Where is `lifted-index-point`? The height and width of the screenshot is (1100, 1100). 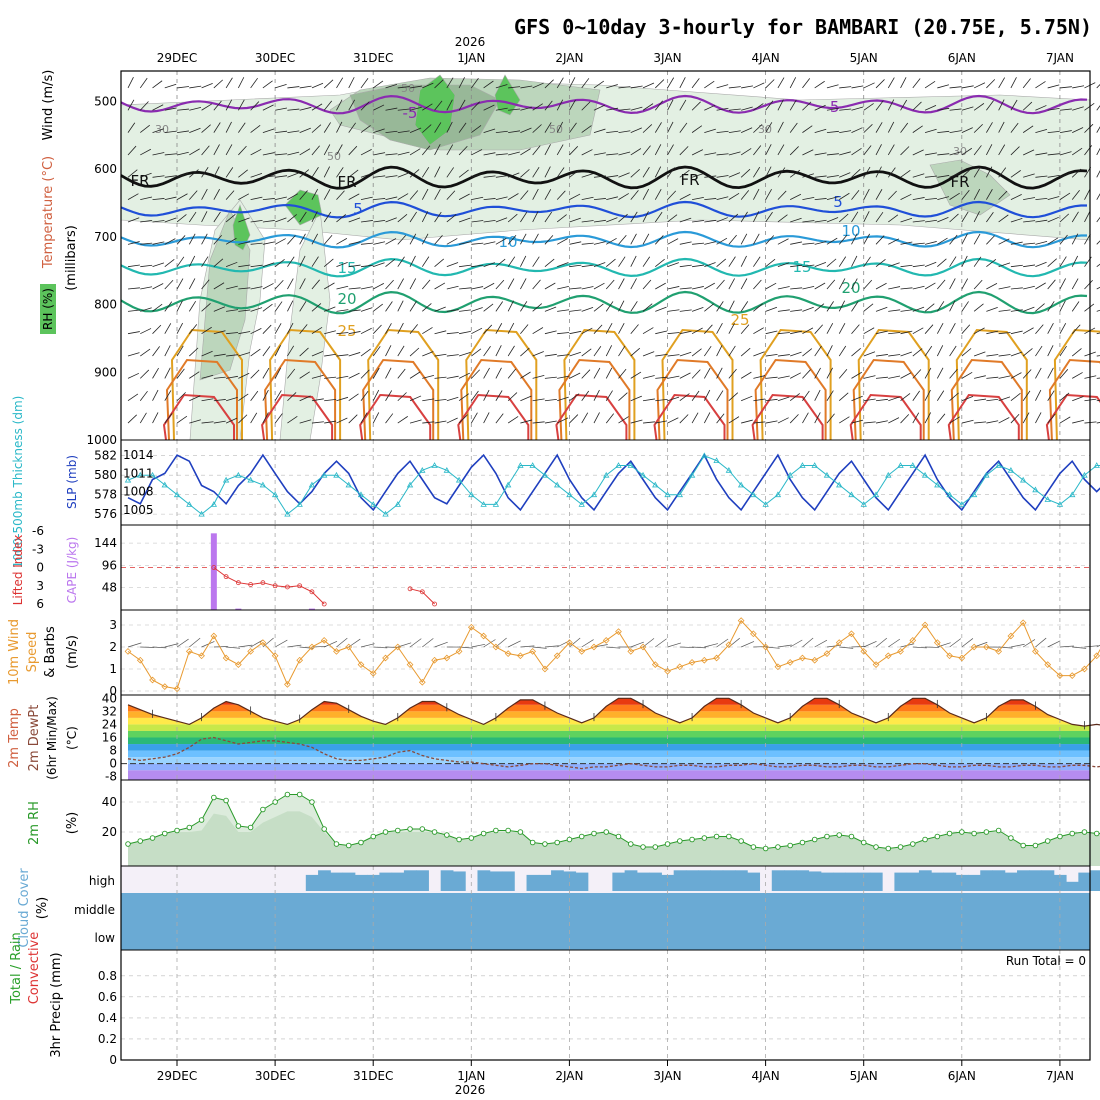
lifted-index-point is located at coordinates (312, 592).